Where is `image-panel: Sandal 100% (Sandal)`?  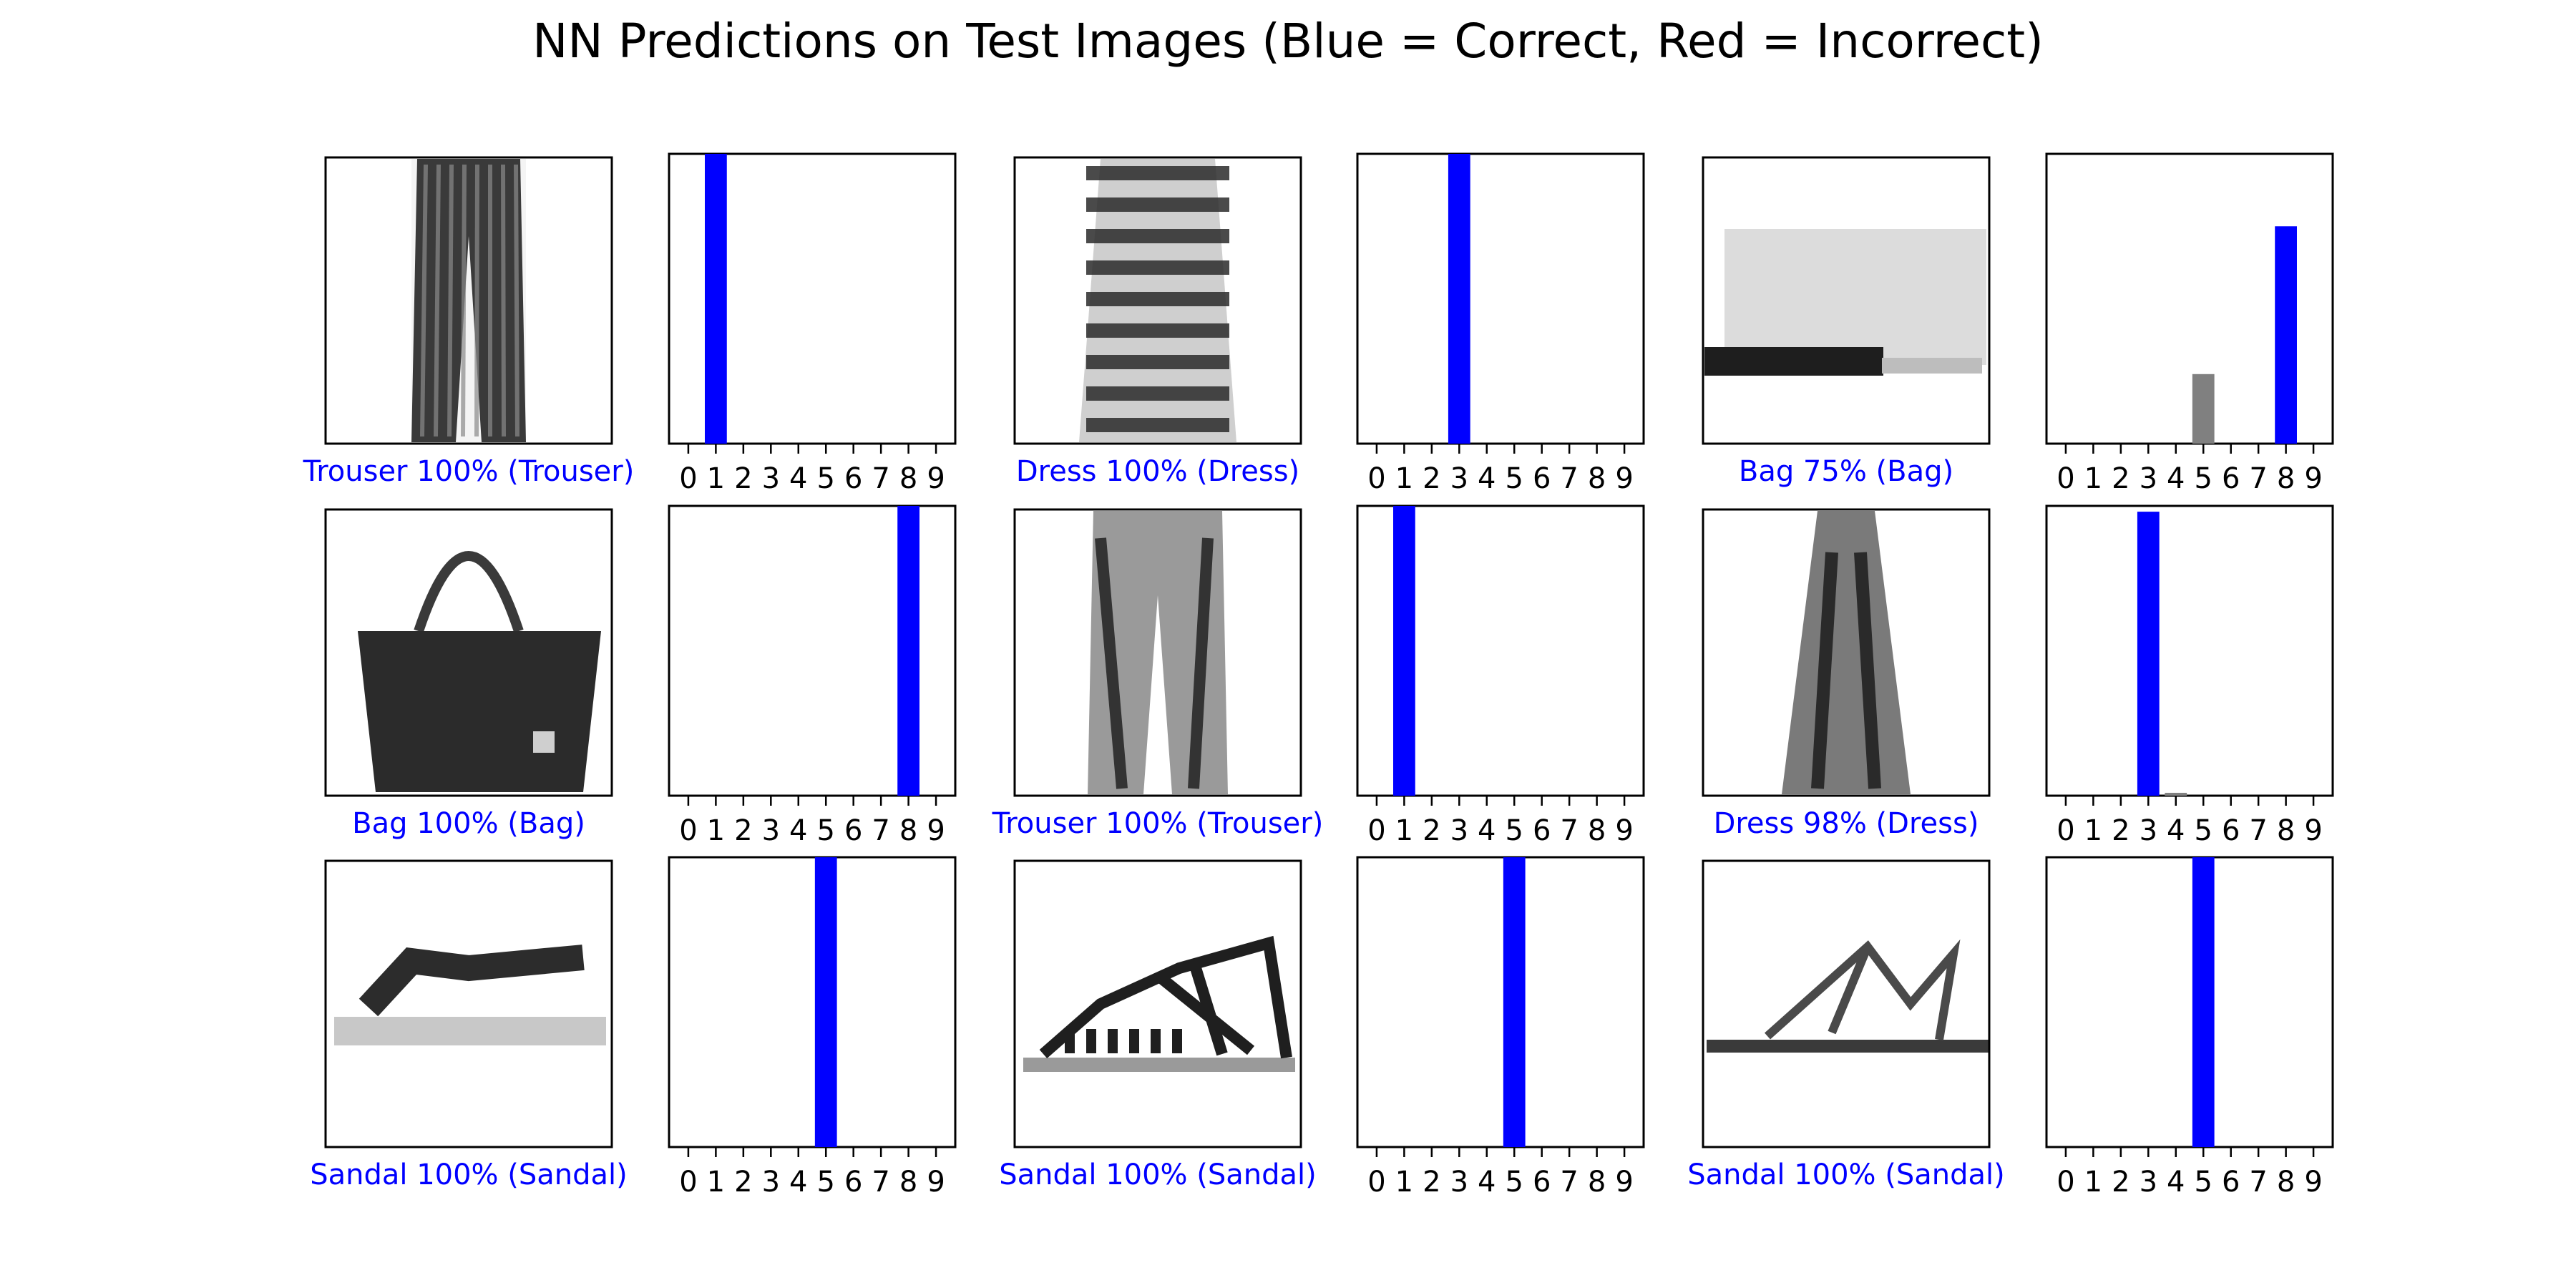
image-panel: Sandal 100% (Sandal) is located at coordinates (1158, 1025).